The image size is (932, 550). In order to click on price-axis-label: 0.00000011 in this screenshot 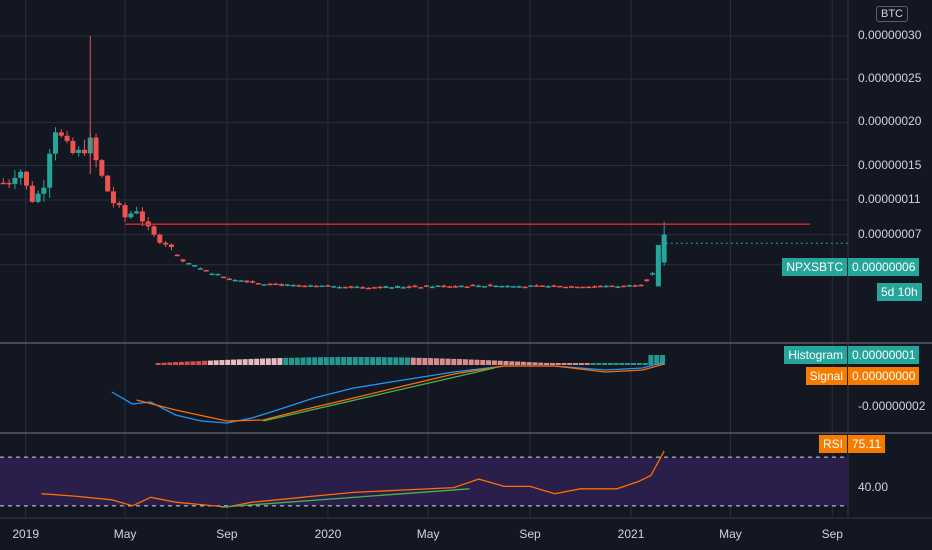, I will do `click(889, 199)`.